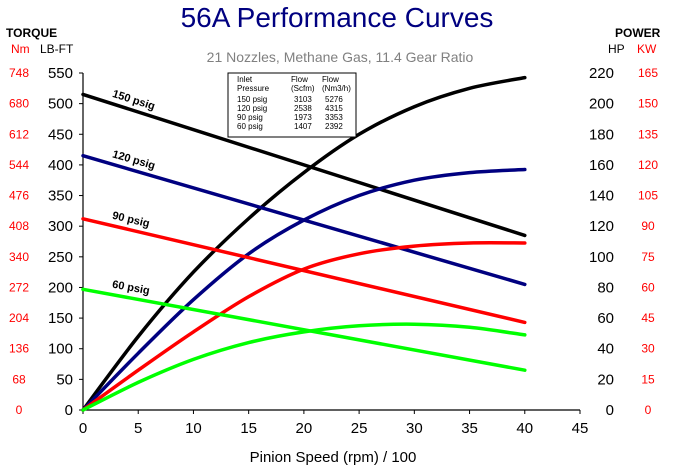 The width and height of the screenshot is (685, 473). I want to click on y-left-tick-label: 100, so click(60, 349).